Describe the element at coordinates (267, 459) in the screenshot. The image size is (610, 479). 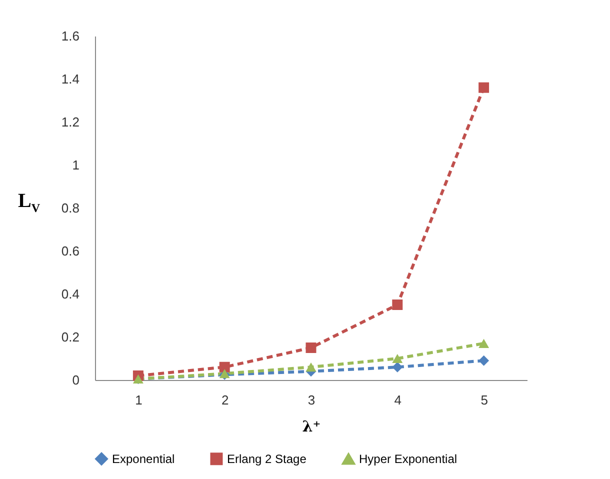
I see `legend-label: Erlang 2 Stage` at that location.